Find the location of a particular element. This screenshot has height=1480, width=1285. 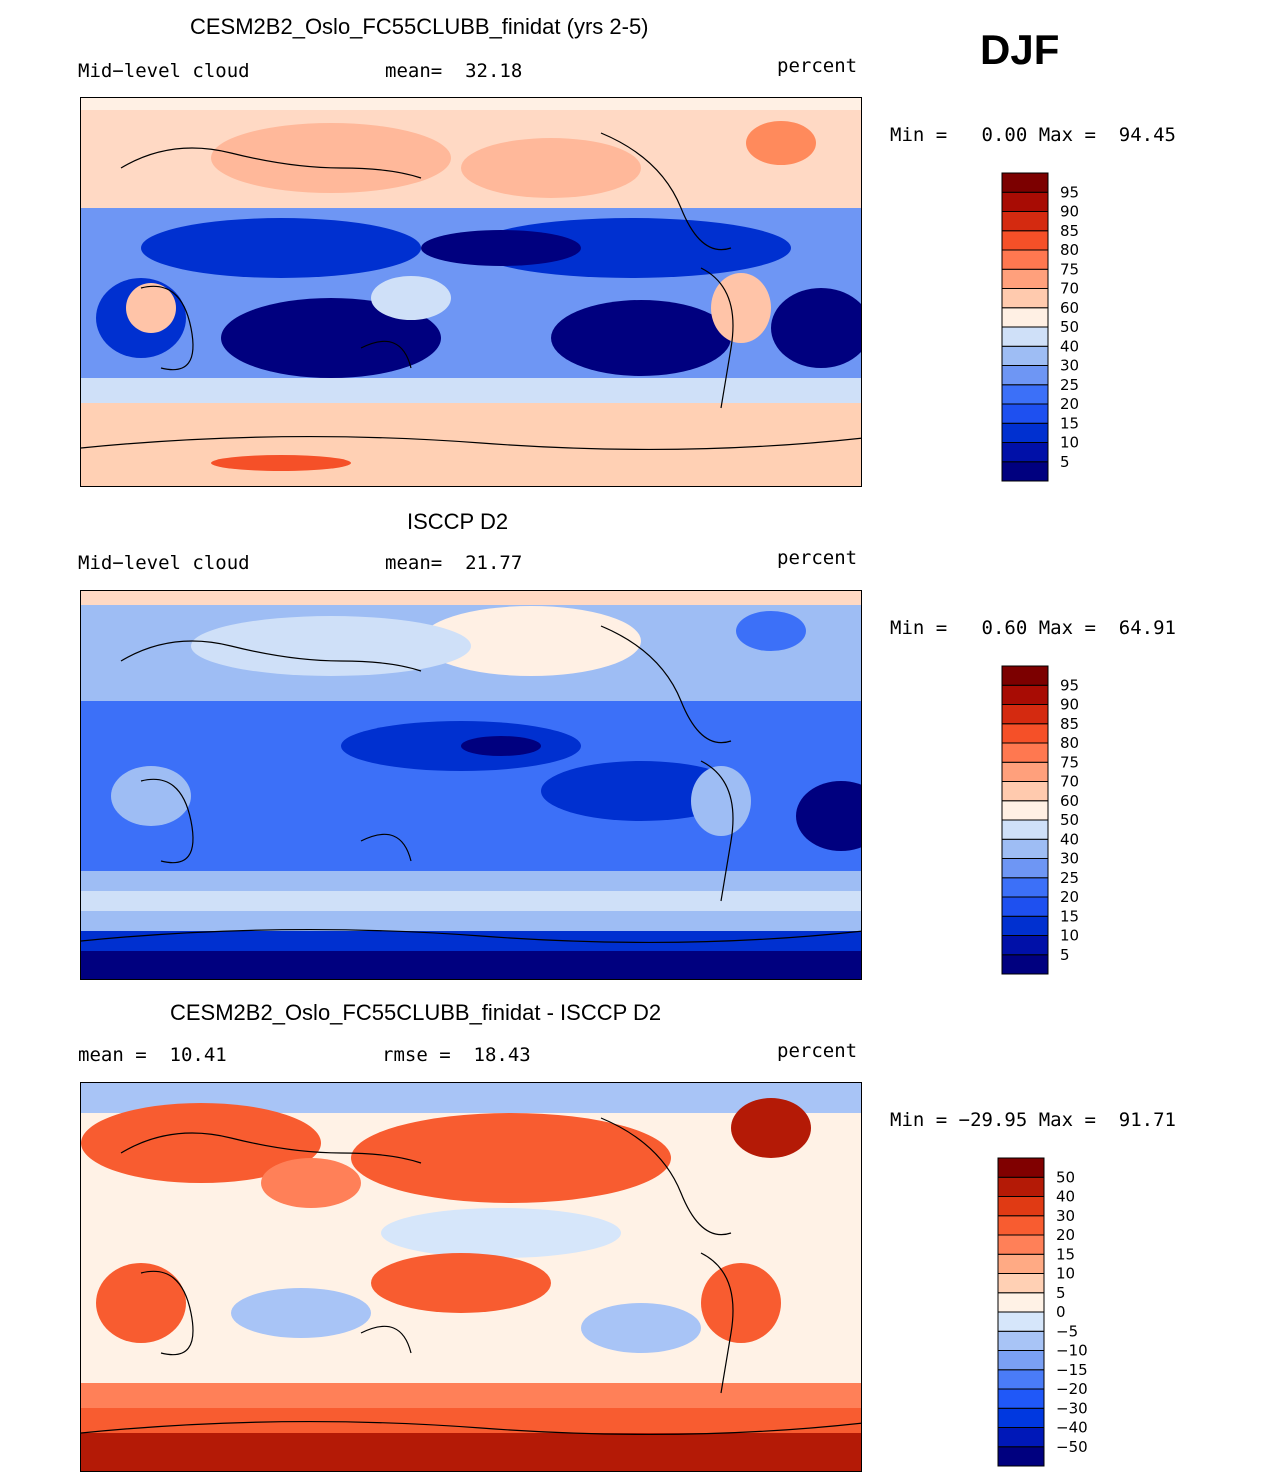

panel3-colorbar-tick-label: −40 is located at coordinates (1072, 1428).